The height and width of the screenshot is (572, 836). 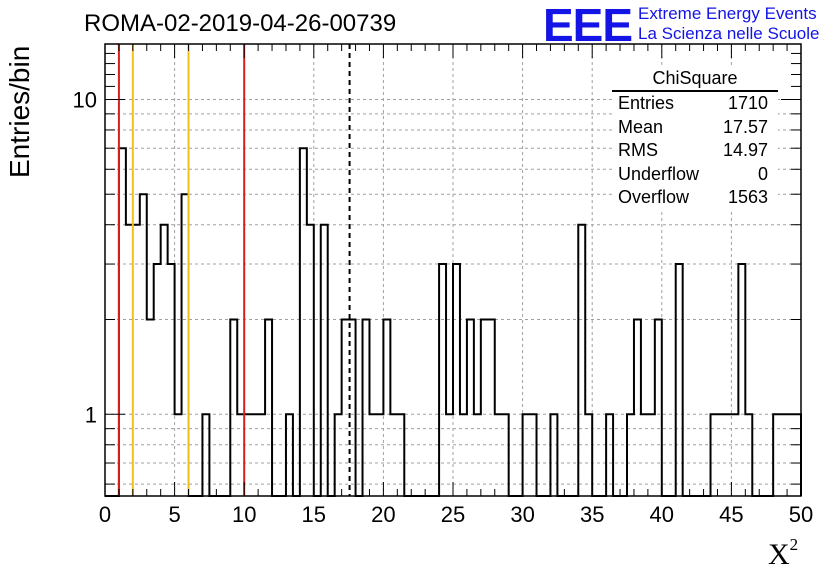 What do you see at coordinates (240, 23) in the screenshot?
I see `plot-title: ROMA-02-2019-04-26-00739` at bounding box center [240, 23].